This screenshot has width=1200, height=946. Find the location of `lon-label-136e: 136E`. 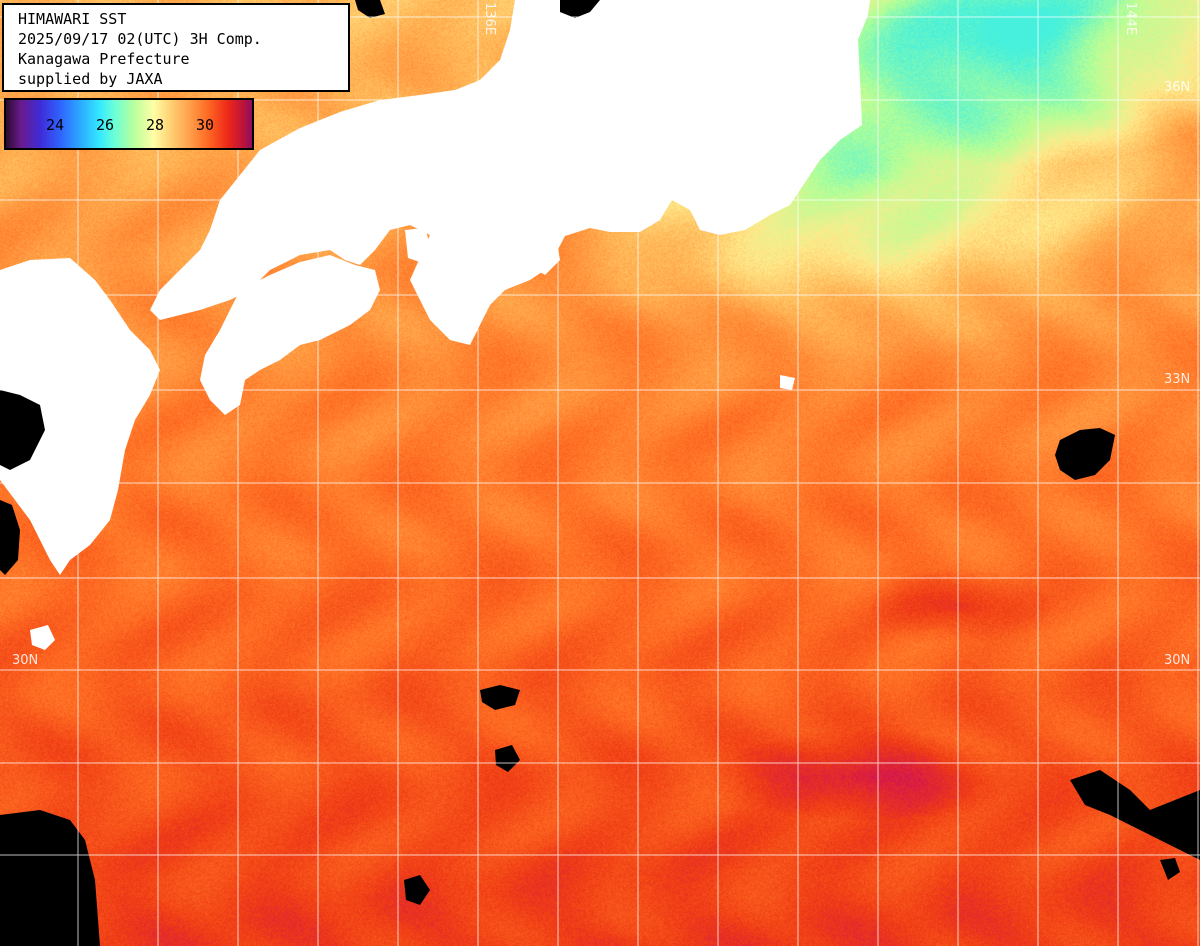

lon-label-136e: 136E is located at coordinates (489, 19).